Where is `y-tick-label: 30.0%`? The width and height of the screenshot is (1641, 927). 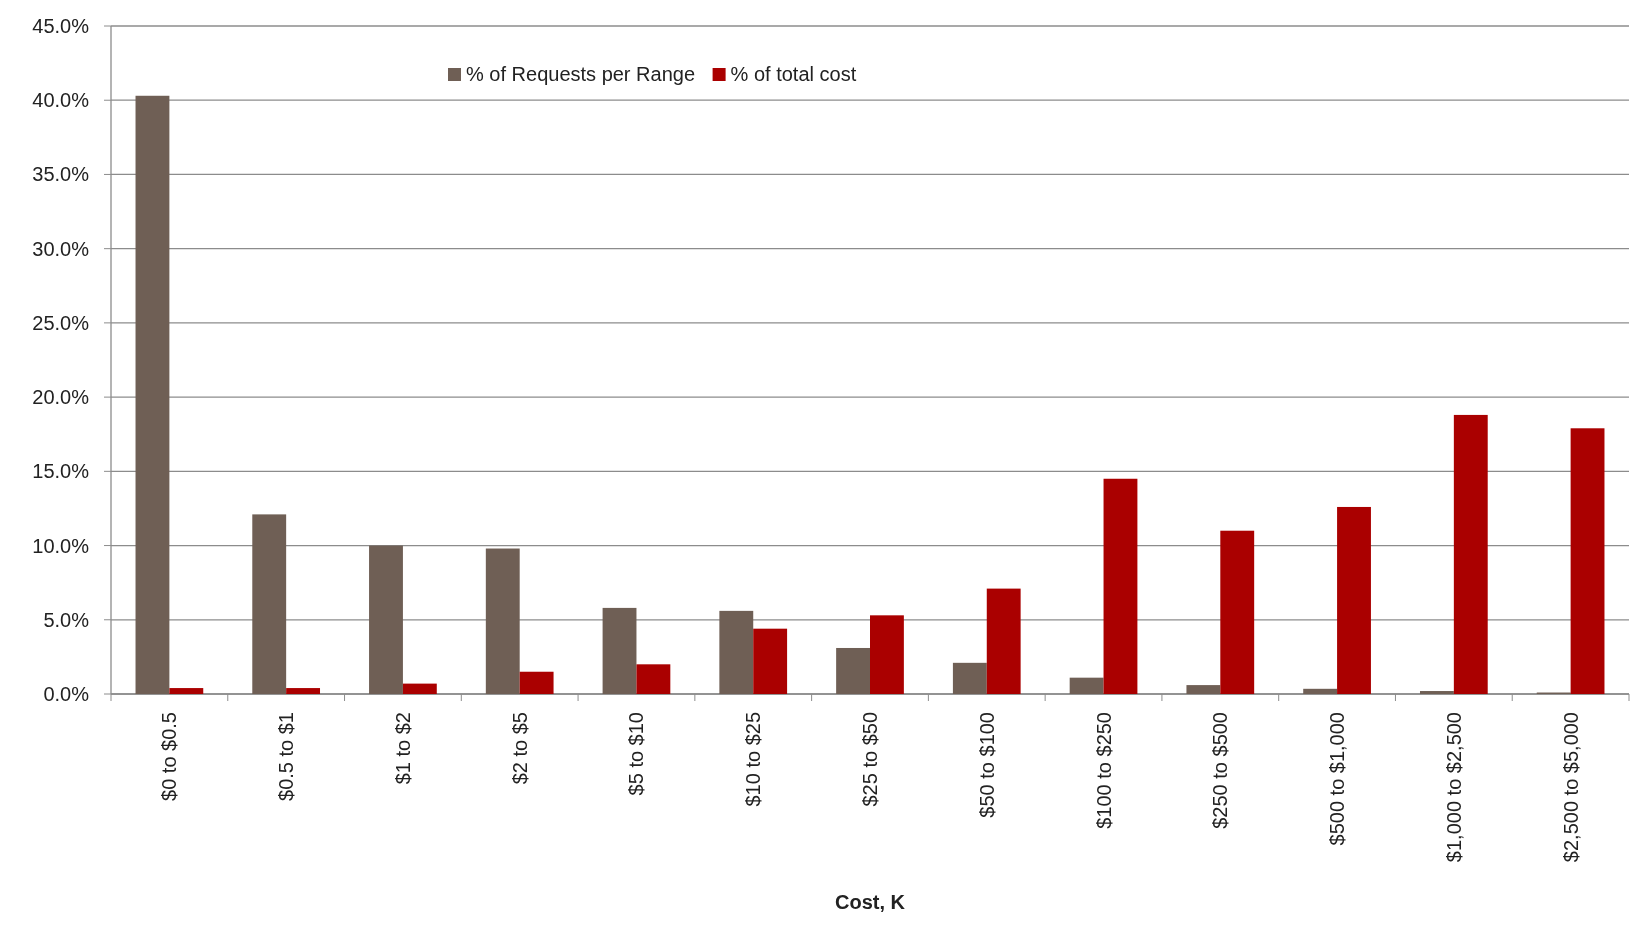
y-tick-label: 30.0% is located at coordinates (61, 248).